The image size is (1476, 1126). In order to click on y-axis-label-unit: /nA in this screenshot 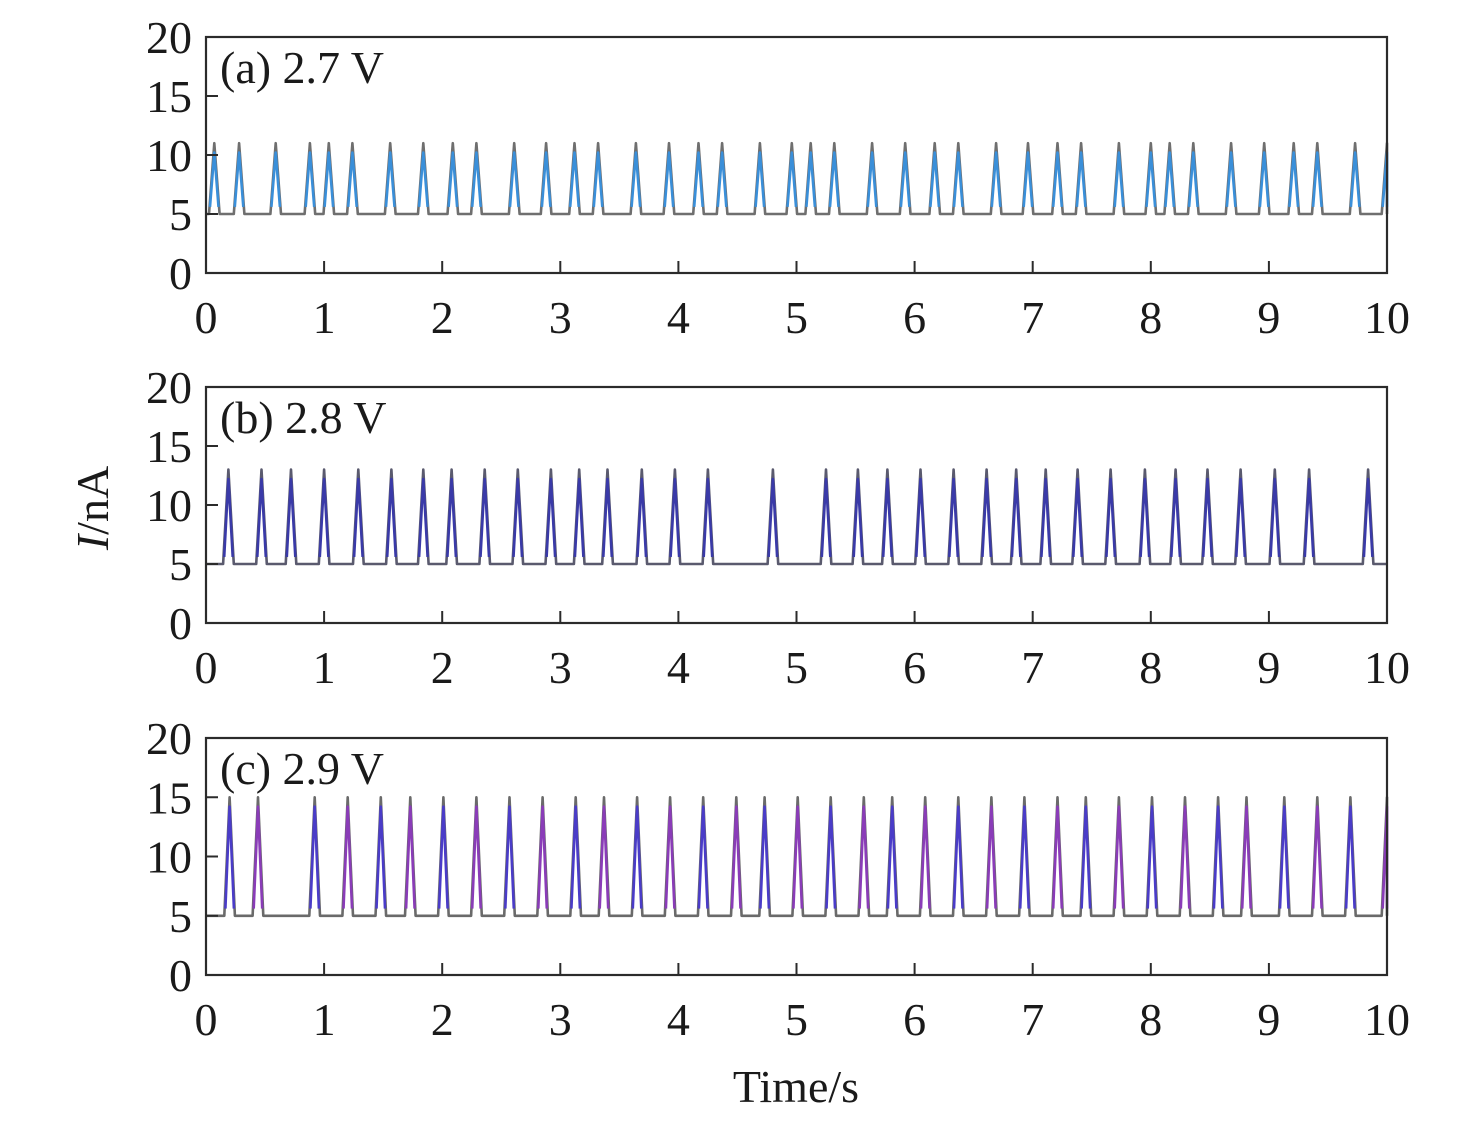, I will do `click(92, 500)`.